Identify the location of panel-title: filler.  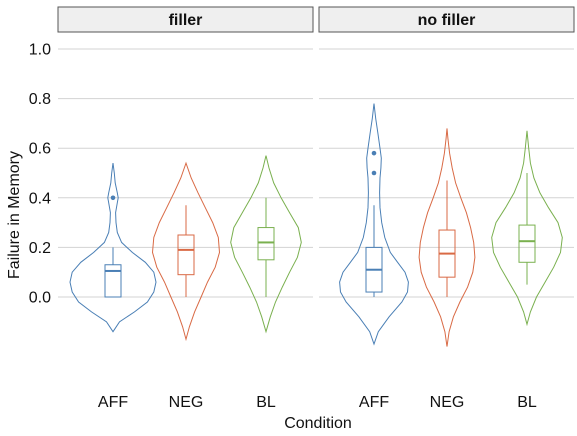
(186, 20).